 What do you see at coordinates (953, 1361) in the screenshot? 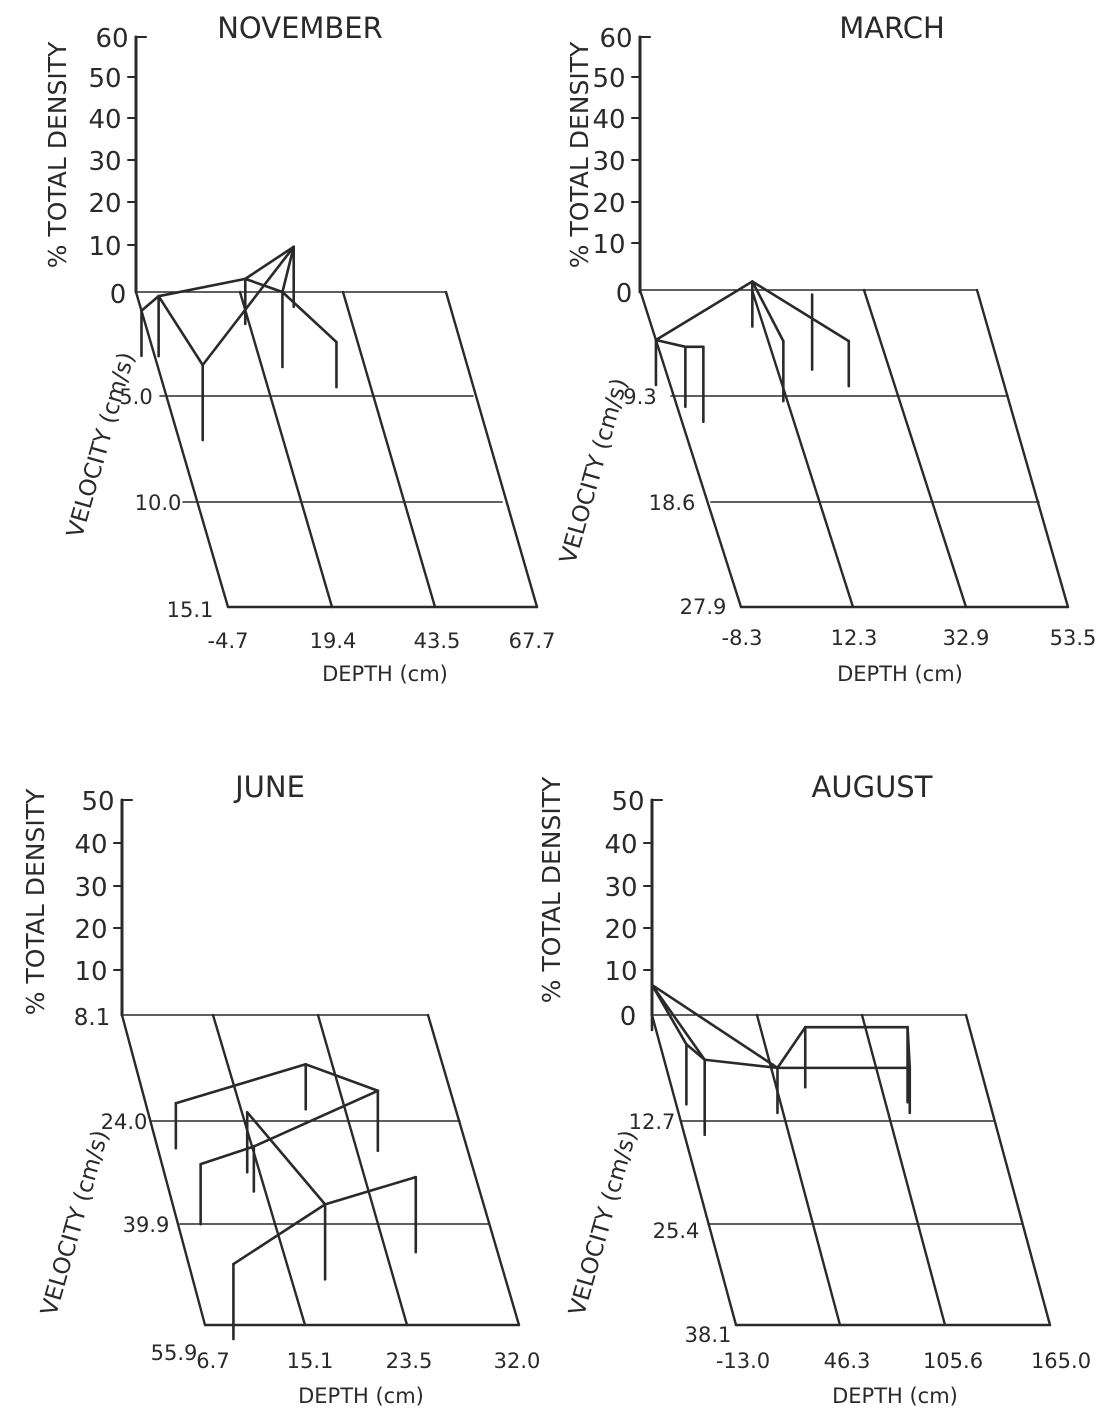
I see `x-tick-label: 105.6` at bounding box center [953, 1361].